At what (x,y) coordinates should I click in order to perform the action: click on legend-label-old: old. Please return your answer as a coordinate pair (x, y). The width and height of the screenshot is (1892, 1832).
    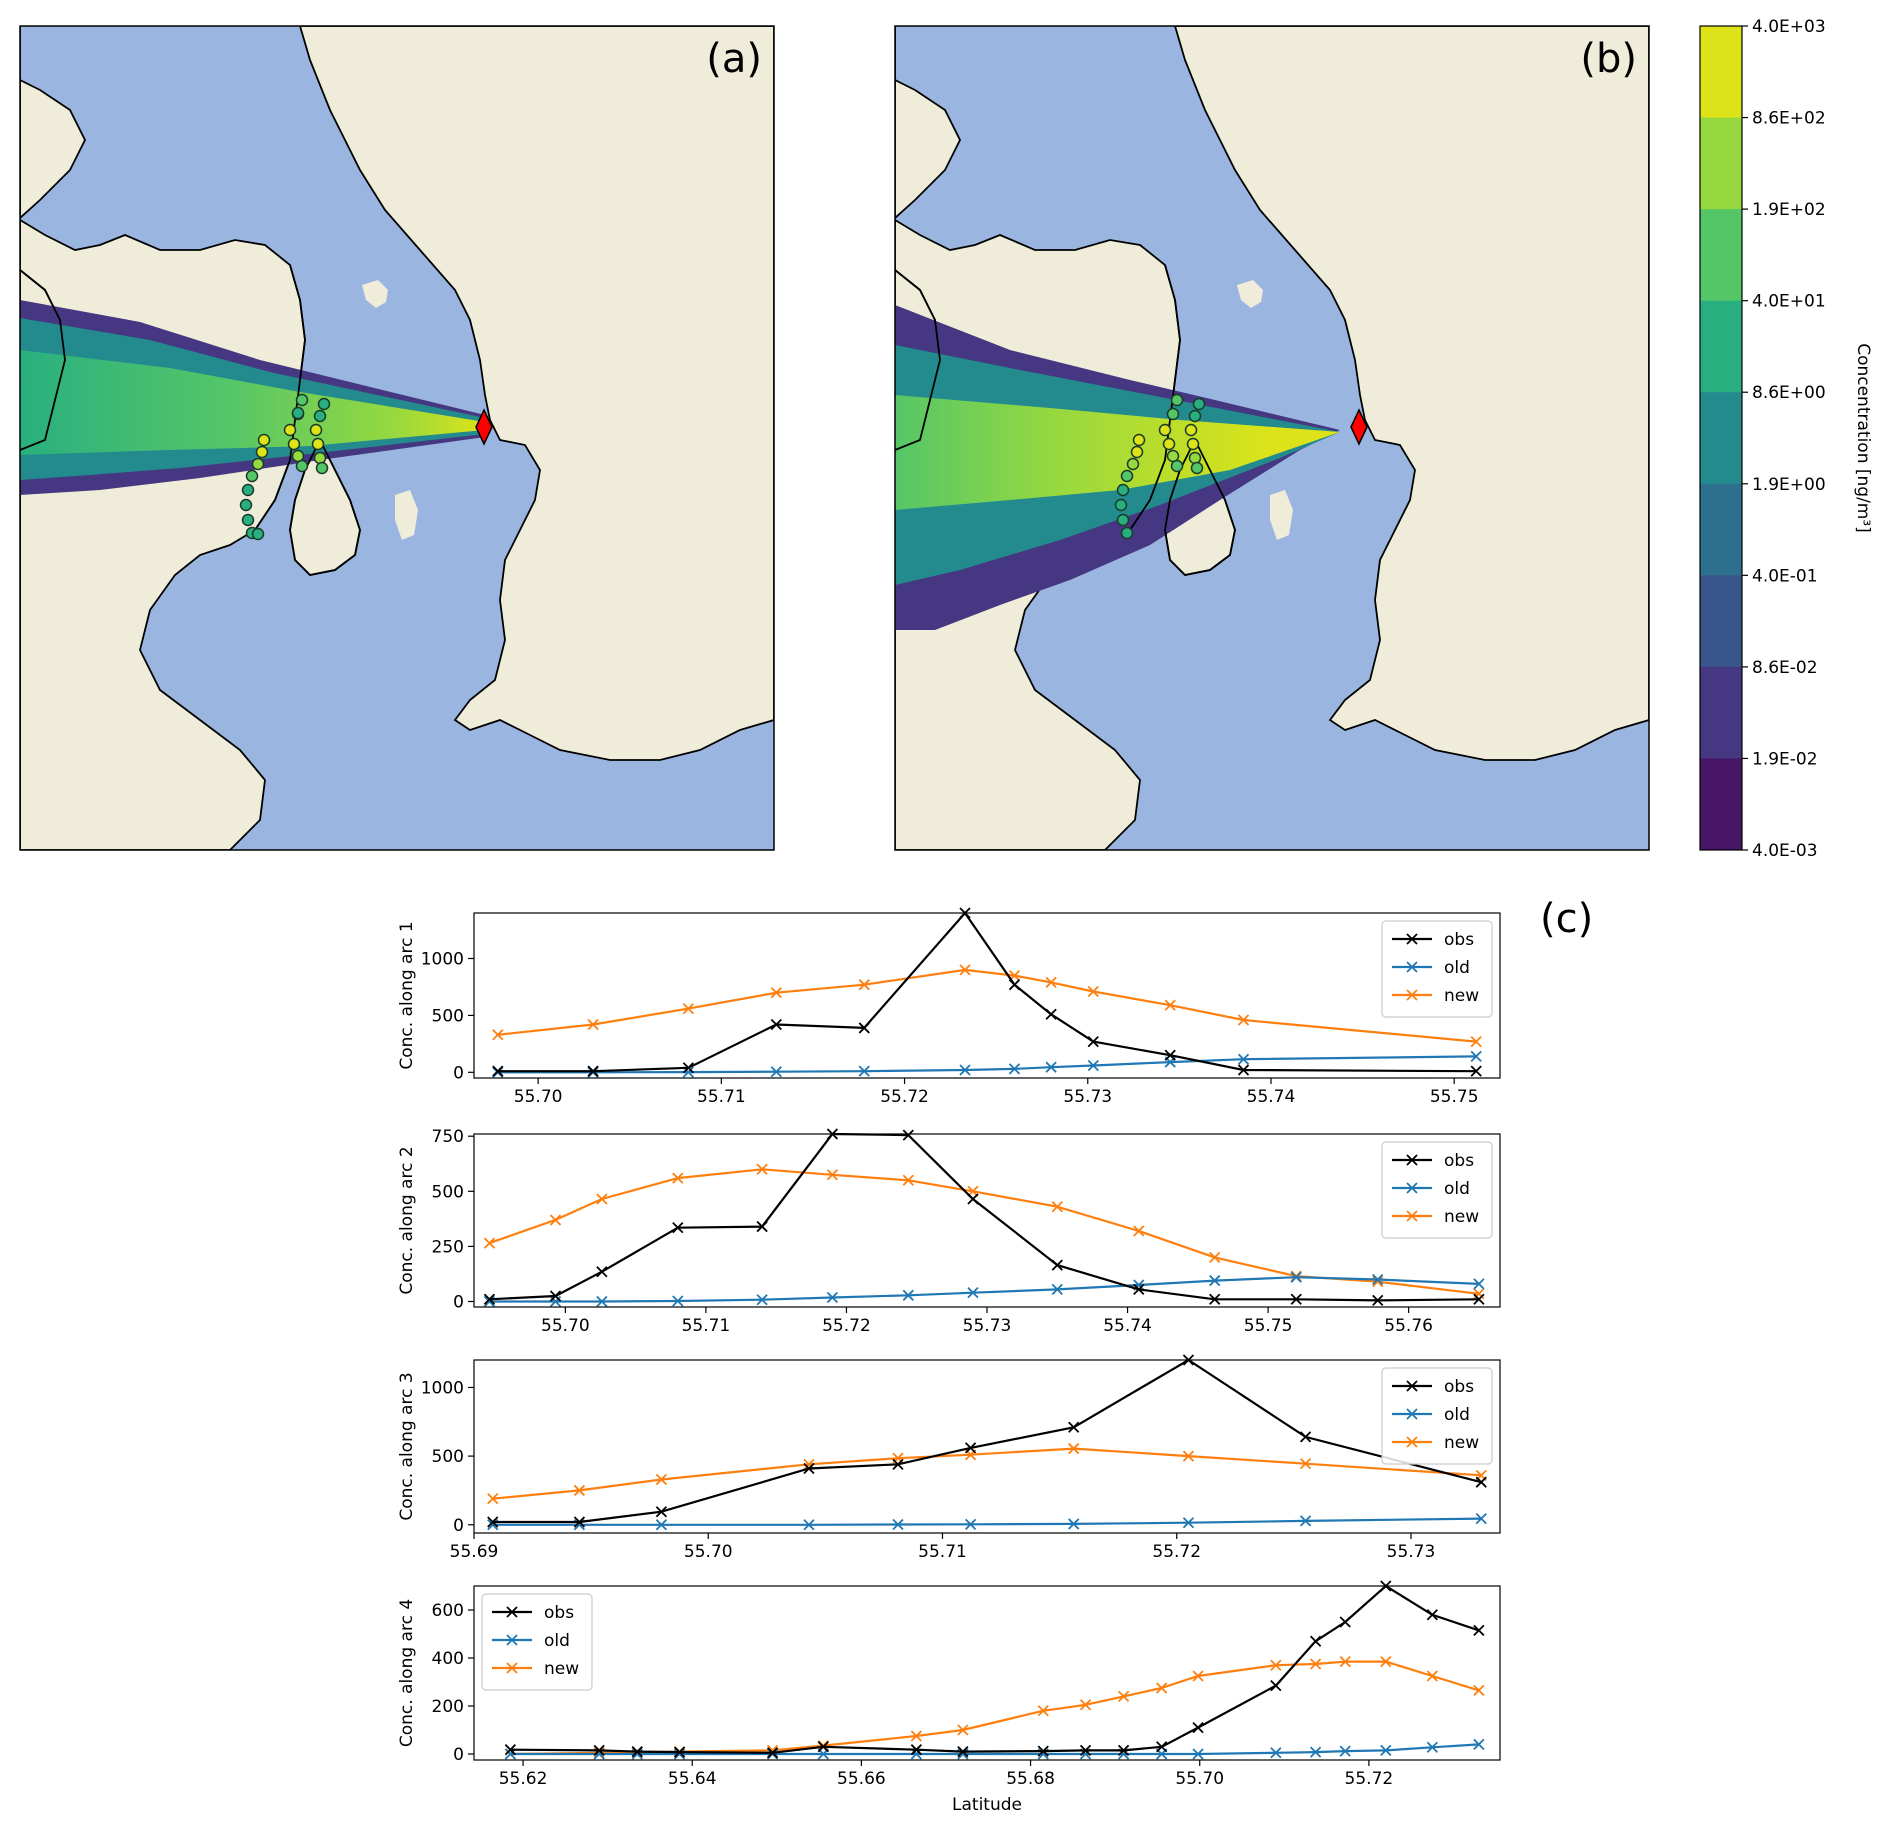
    Looking at the image, I should click on (557, 1641).